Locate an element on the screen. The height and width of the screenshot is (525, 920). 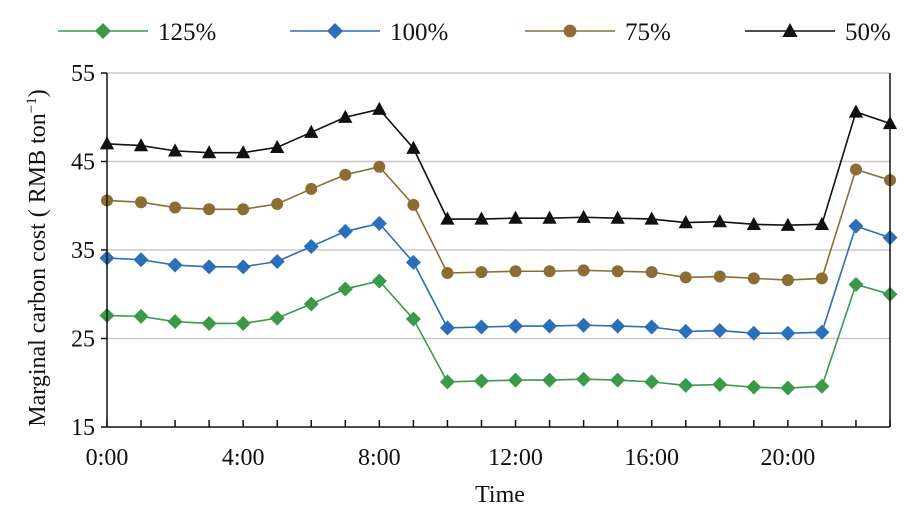
data-point-100%-15 is located at coordinates (618, 326).